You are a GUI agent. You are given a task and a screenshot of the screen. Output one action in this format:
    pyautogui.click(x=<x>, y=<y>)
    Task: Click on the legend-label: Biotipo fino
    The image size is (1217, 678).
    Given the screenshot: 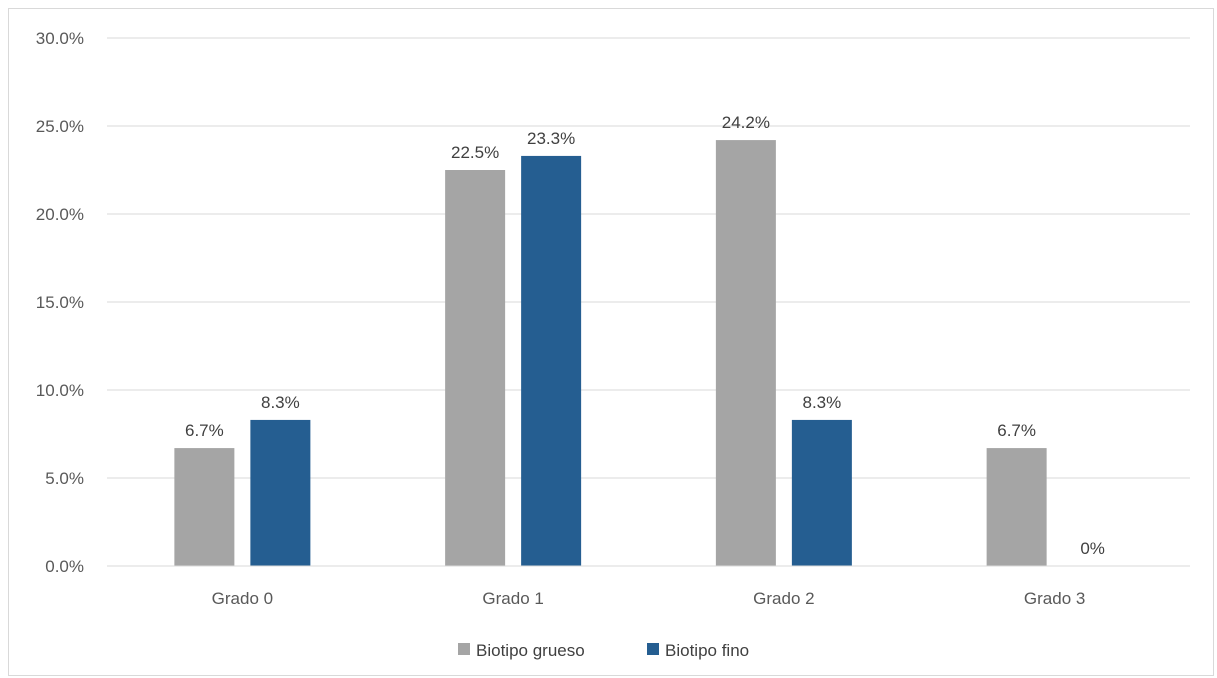 What is the action you would take?
    pyautogui.click(x=707, y=650)
    